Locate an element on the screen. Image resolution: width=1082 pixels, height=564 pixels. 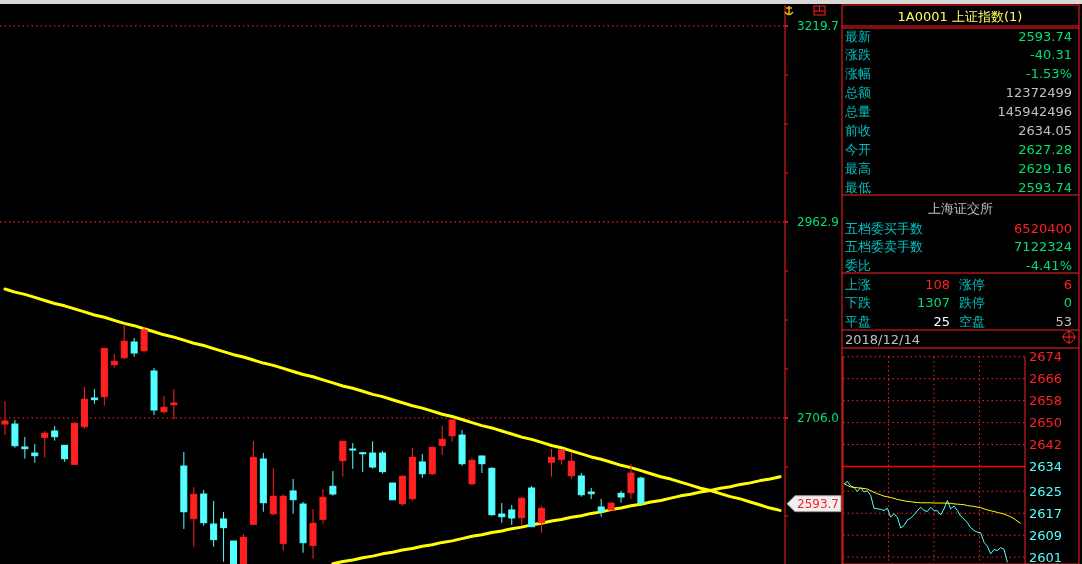
y-tick-label: 2609 is located at coordinates (1046, 535).